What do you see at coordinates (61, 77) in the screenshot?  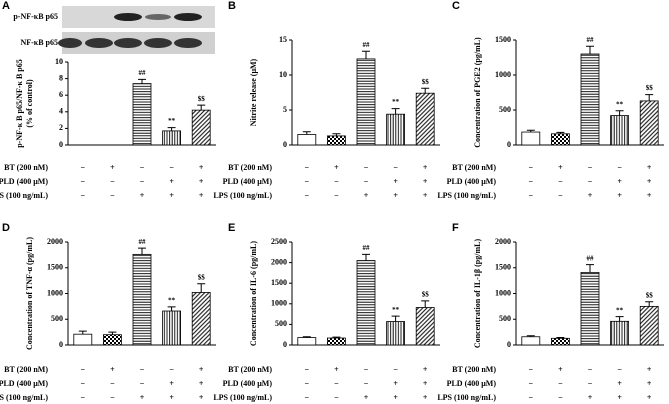 I see `y-tick-label: 8` at bounding box center [61, 77].